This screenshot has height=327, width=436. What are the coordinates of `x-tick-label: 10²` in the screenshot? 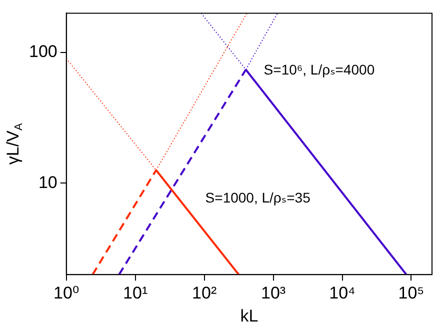 It's located at (204, 292).